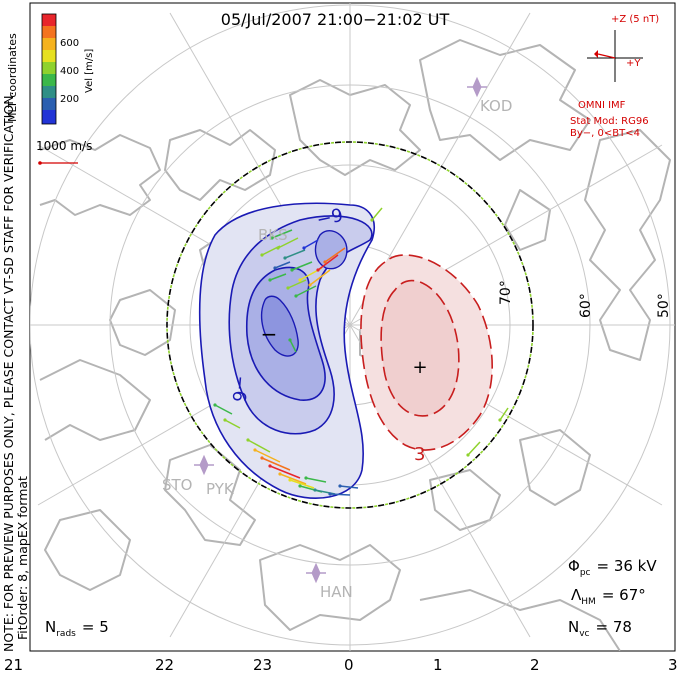 This screenshot has width=680, height=674. What do you see at coordinates (635, 19) in the screenshot?
I see `imf-z-label: +Z (5 nT)` at bounding box center [635, 19].